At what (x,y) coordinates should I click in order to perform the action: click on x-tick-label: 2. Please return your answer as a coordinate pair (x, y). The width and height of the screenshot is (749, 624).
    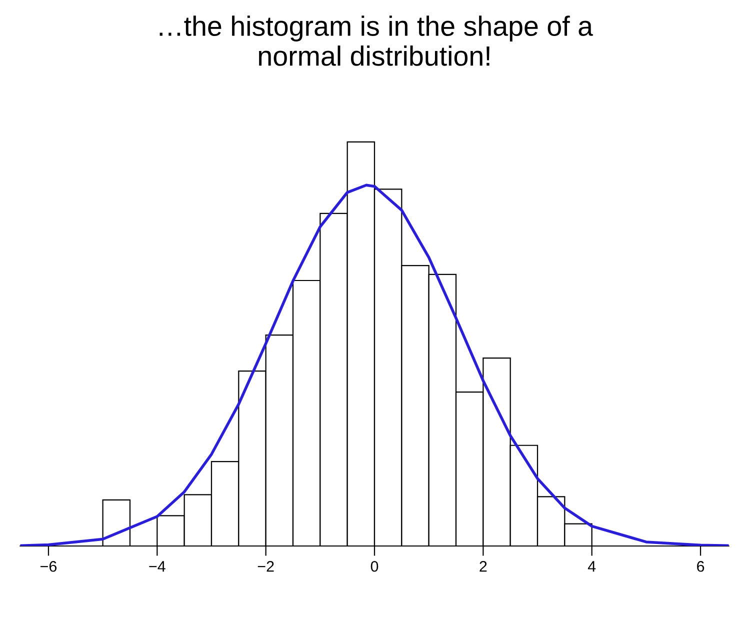
    Looking at the image, I should click on (483, 566).